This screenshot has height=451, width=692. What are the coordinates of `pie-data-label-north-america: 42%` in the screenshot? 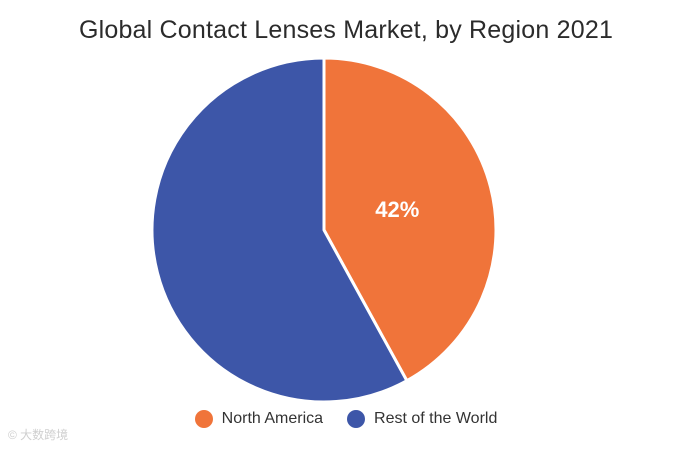 It's located at (397, 209).